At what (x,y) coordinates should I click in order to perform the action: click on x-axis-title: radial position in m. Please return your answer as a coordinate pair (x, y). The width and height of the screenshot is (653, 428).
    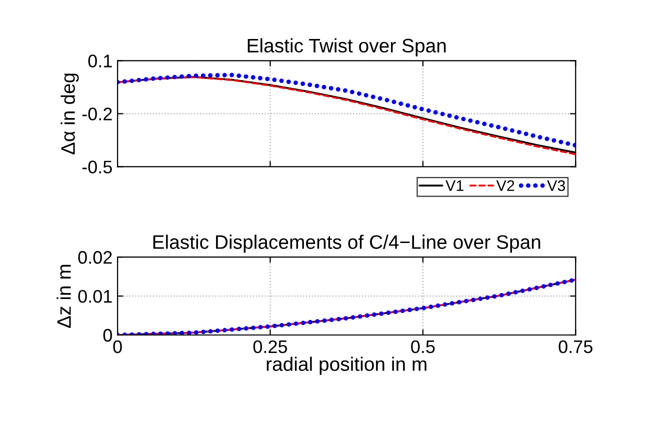
    Looking at the image, I should click on (346, 365).